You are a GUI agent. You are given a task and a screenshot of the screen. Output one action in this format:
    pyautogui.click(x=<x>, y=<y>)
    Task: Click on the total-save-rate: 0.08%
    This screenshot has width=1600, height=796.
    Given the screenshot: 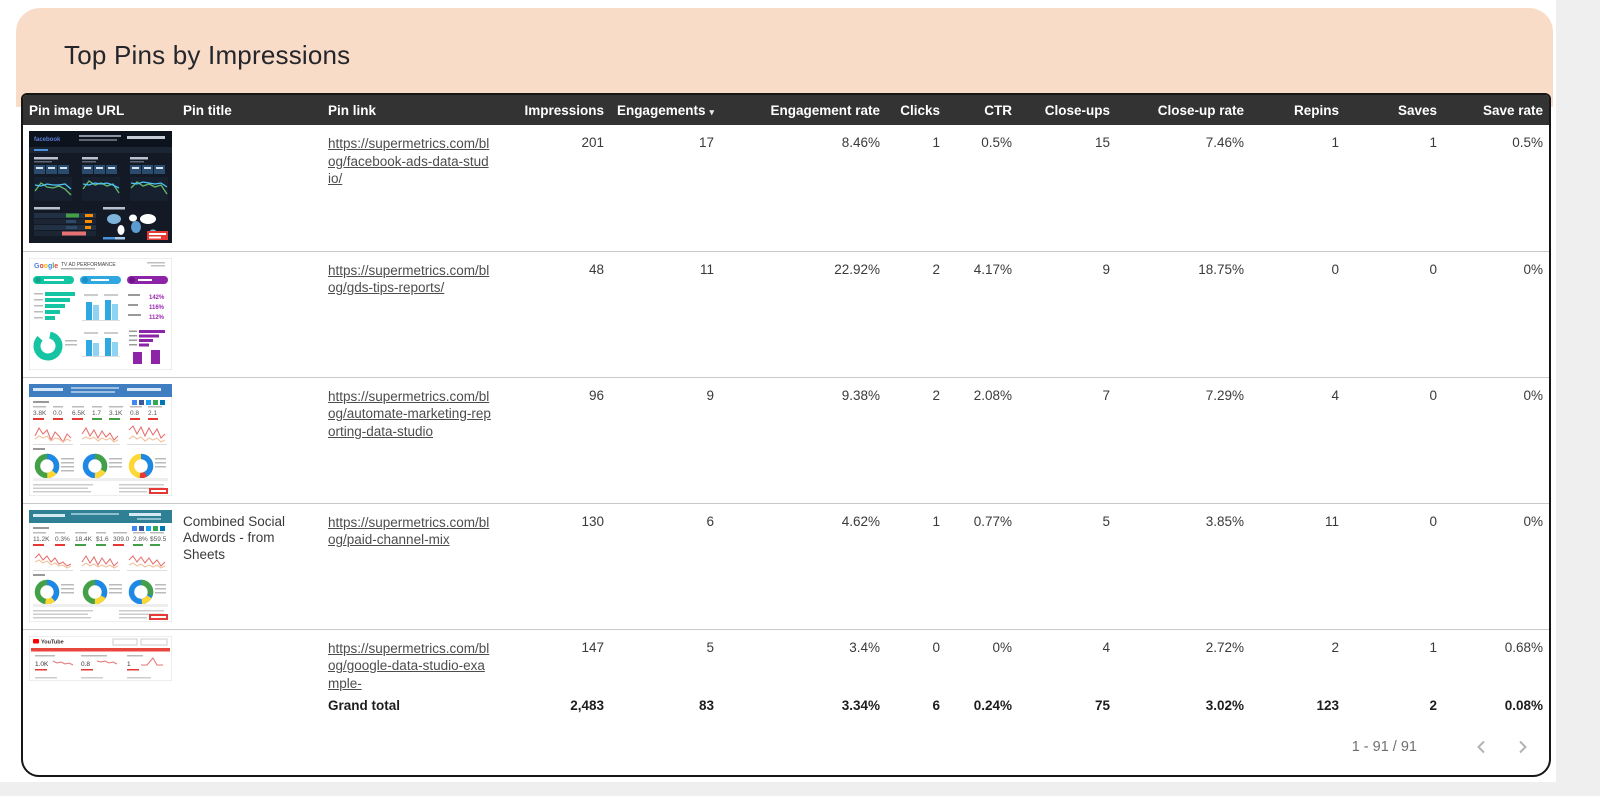 What is the action you would take?
    pyautogui.click(x=1523, y=706)
    